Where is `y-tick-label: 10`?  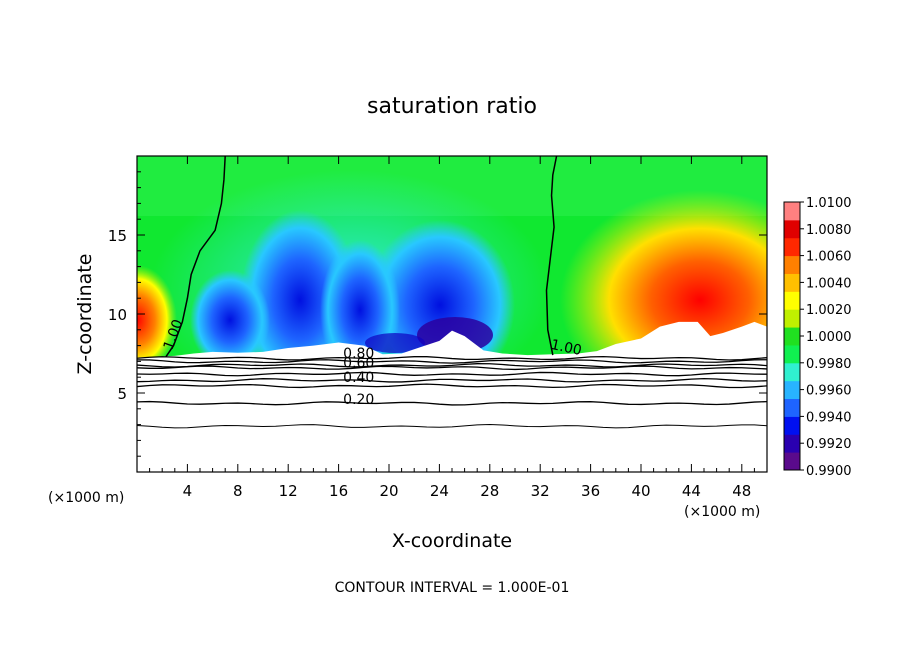 y-tick-label: 10 is located at coordinates (117, 315).